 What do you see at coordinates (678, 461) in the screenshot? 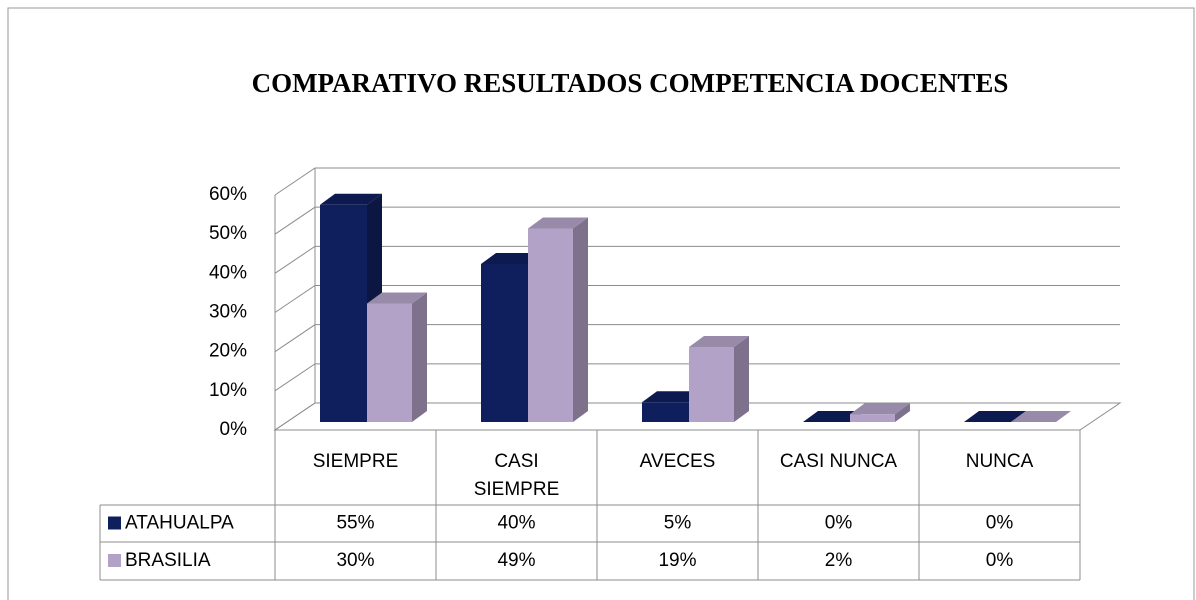
I see `x-tick-label: AVECES` at bounding box center [678, 461].